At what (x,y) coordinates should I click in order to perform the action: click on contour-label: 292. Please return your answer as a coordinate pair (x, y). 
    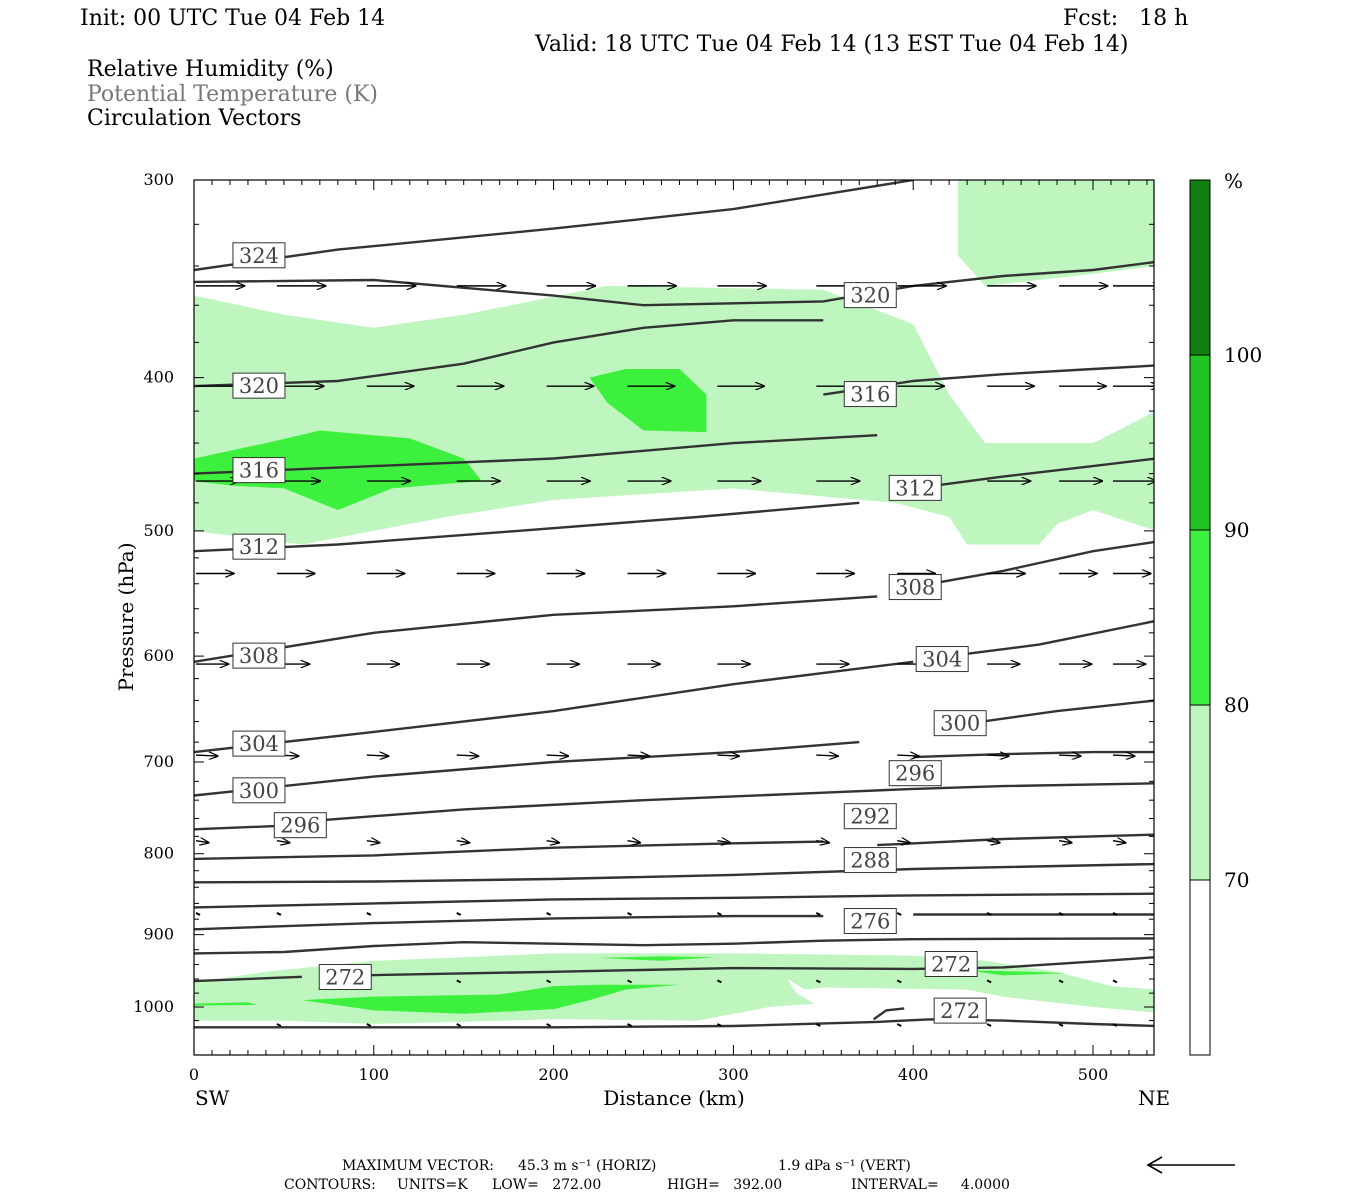
    Looking at the image, I should click on (870, 817).